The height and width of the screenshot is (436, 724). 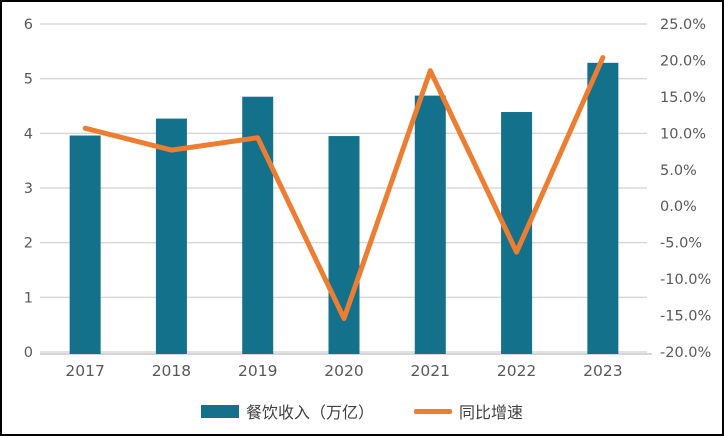 I want to click on left-axis-tick-label: 1, so click(x=28, y=298).